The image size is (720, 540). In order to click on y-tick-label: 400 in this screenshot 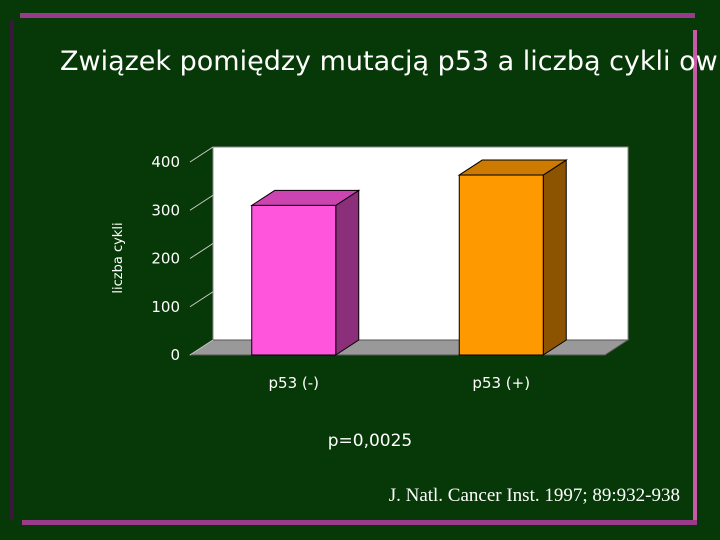, I will do `click(165, 162)`.